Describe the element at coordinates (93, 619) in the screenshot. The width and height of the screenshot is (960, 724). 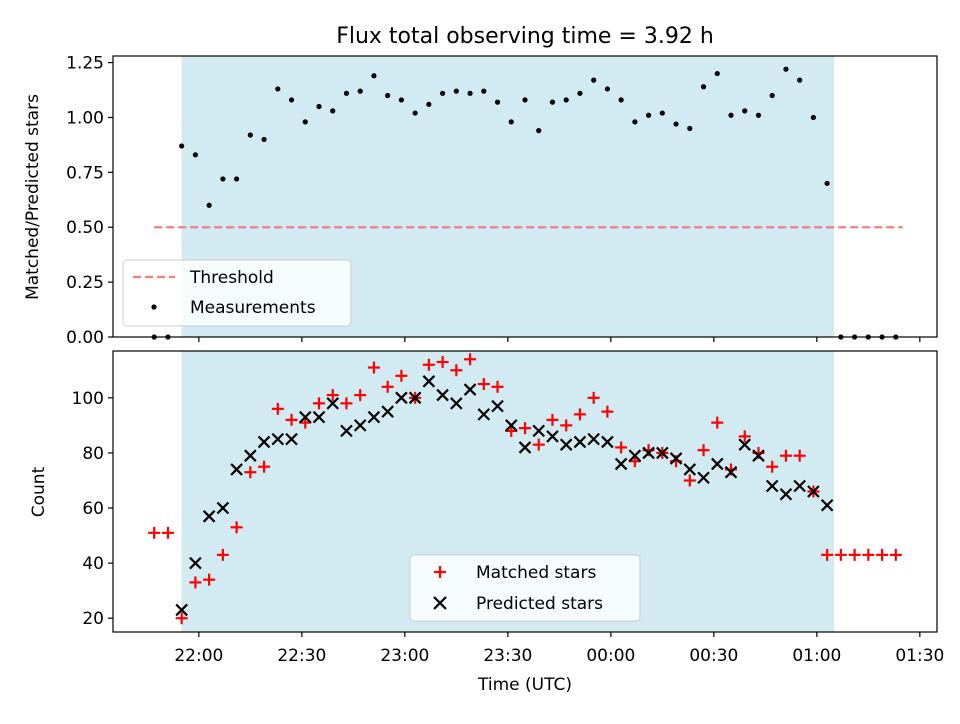
I see `bottom-y-tick-label: 20` at that location.